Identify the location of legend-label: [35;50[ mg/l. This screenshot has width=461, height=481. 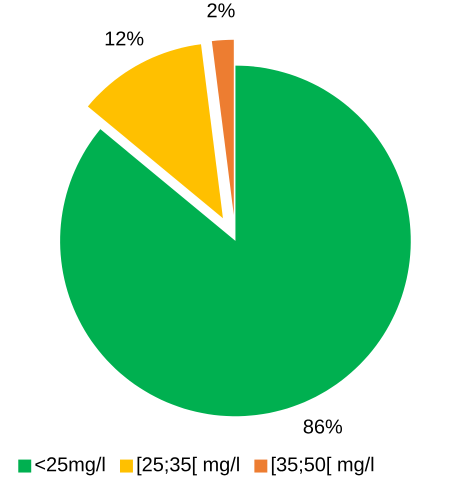
(323, 466).